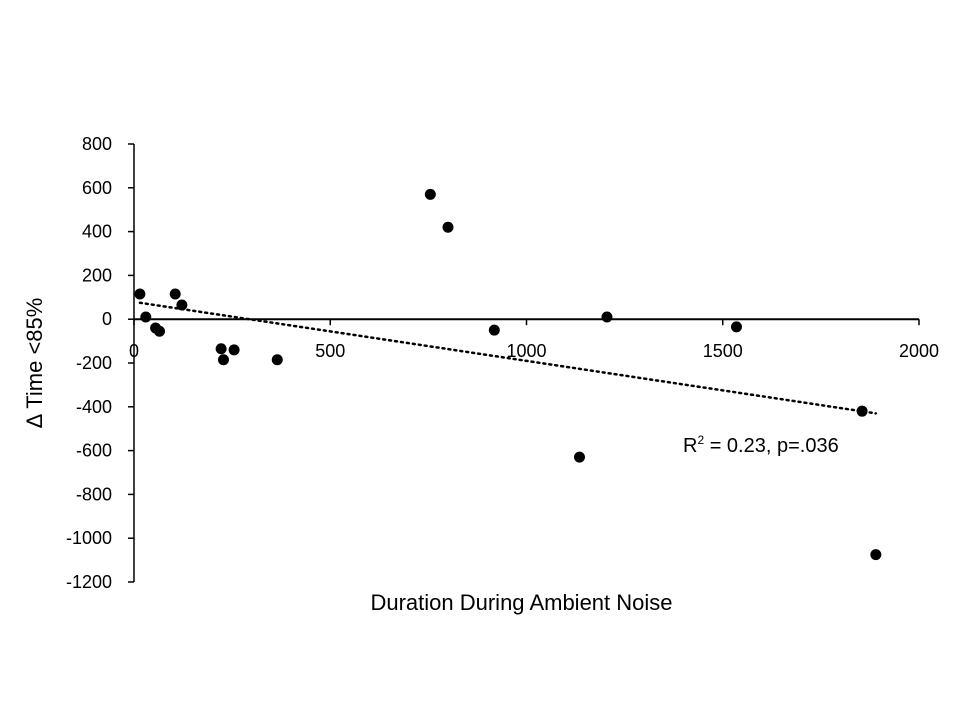  I want to click on y-tick-label: -800, so click(94, 494).